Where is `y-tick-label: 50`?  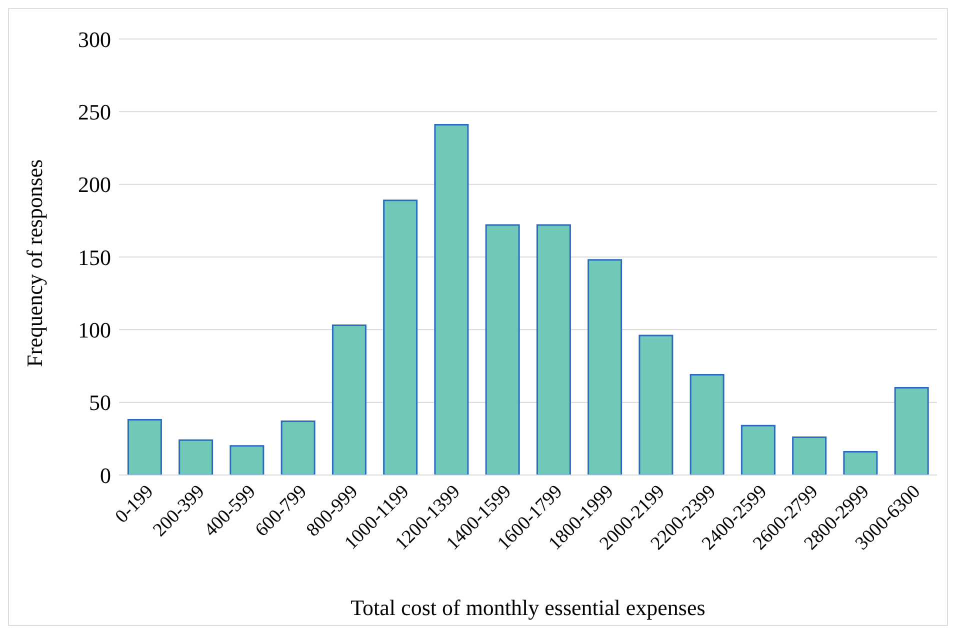
y-tick-label: 50 is located at coordinates (100, 403).